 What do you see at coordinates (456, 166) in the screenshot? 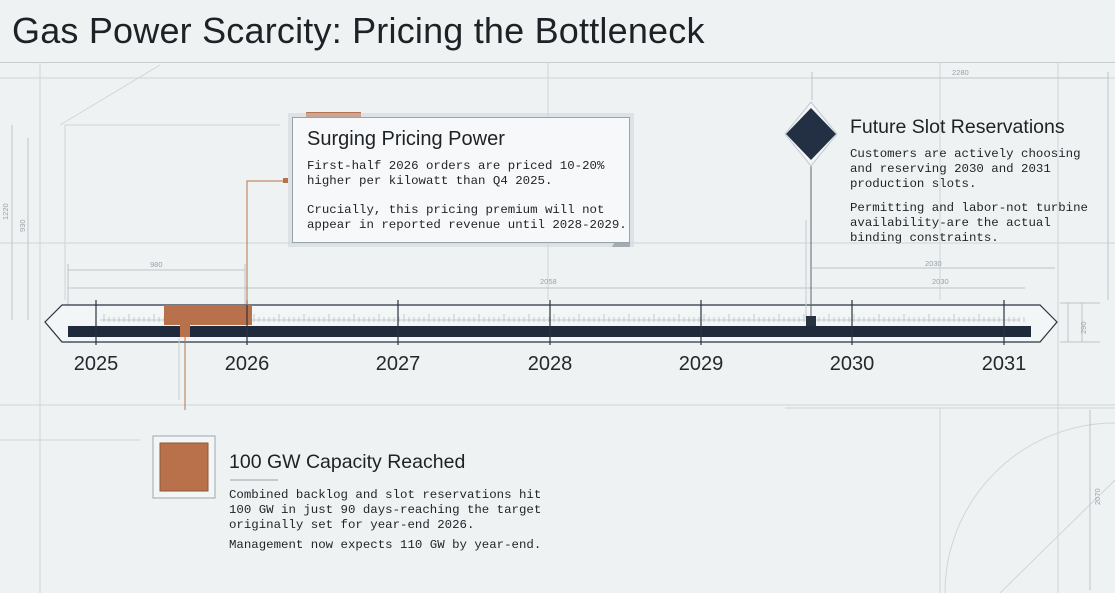
I see `pricing-text-line: First-half 2026 orders are priced 10-20%` at bounding box center [456, 166].